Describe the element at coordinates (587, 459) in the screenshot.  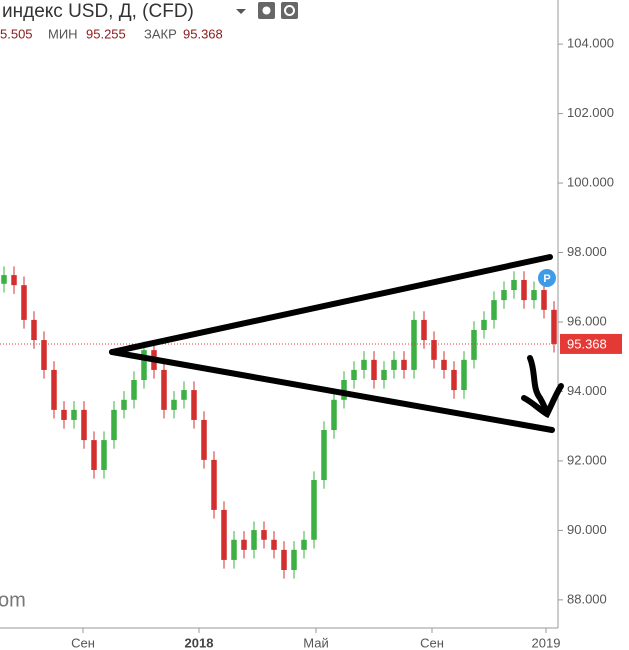
I see `y-tick-label: 92.000` at that location.